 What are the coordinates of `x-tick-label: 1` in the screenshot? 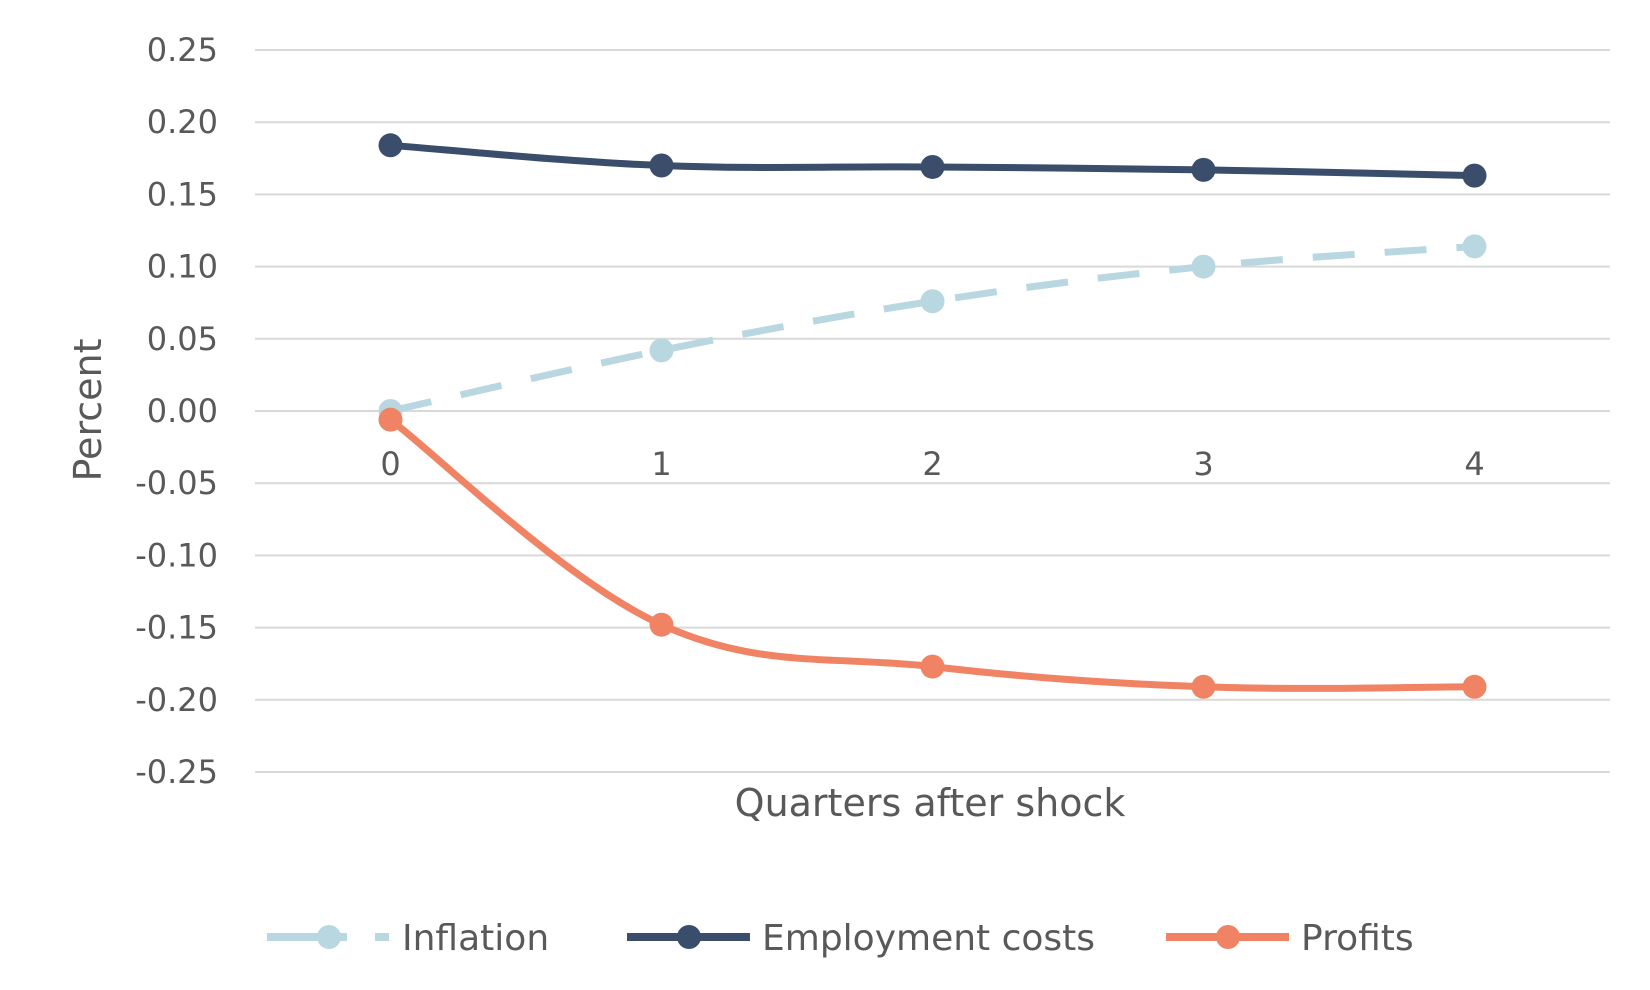 It's located at (661, 464).